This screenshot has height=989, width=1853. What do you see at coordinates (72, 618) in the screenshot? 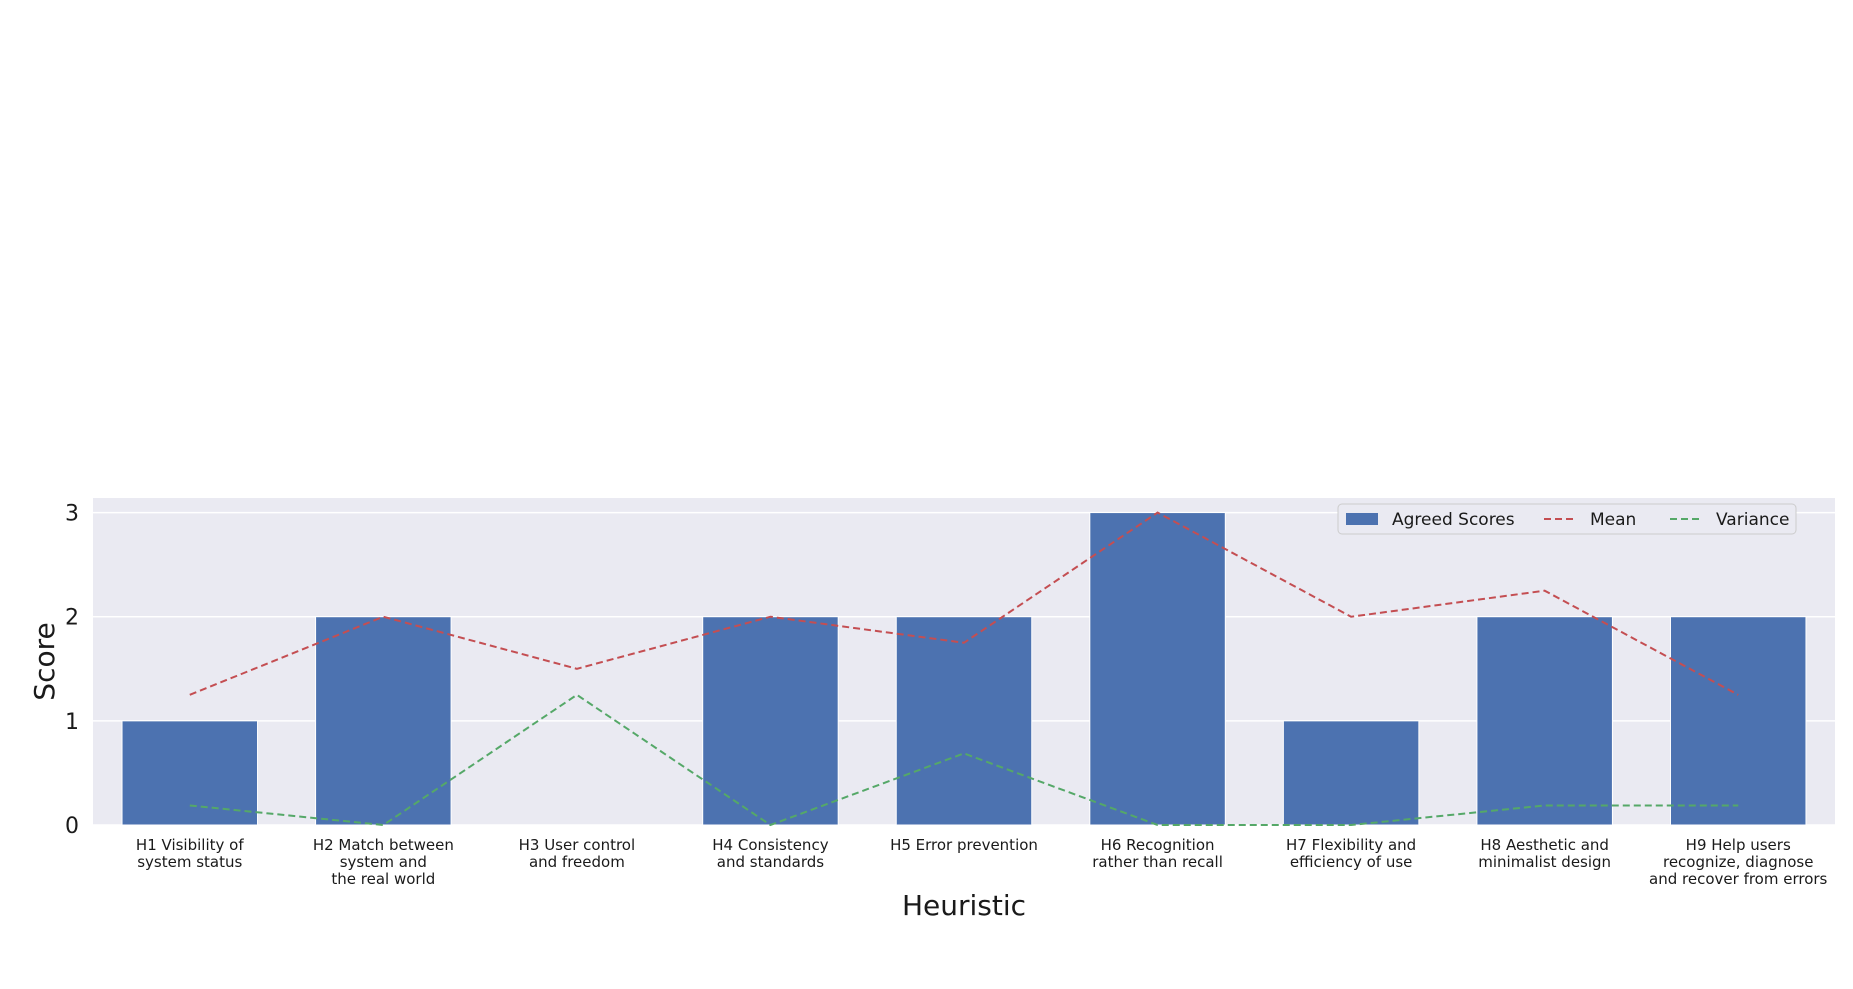
I see `y-tick-2: 2` at bounding box center [72, 618].